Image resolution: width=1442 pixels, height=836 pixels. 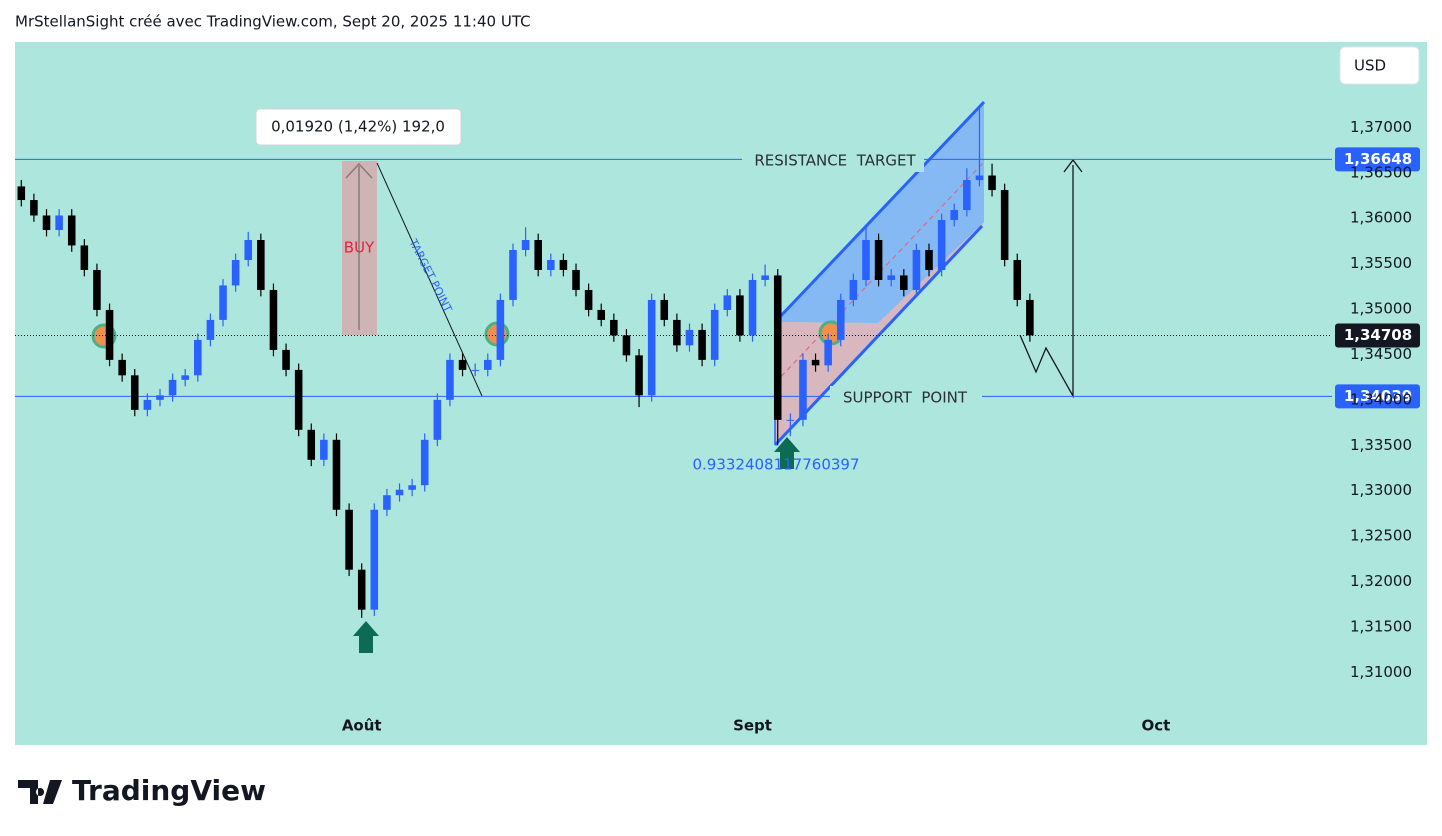 I want to click on y-tick-label: 1,34000, so click(x=1381, y=399).